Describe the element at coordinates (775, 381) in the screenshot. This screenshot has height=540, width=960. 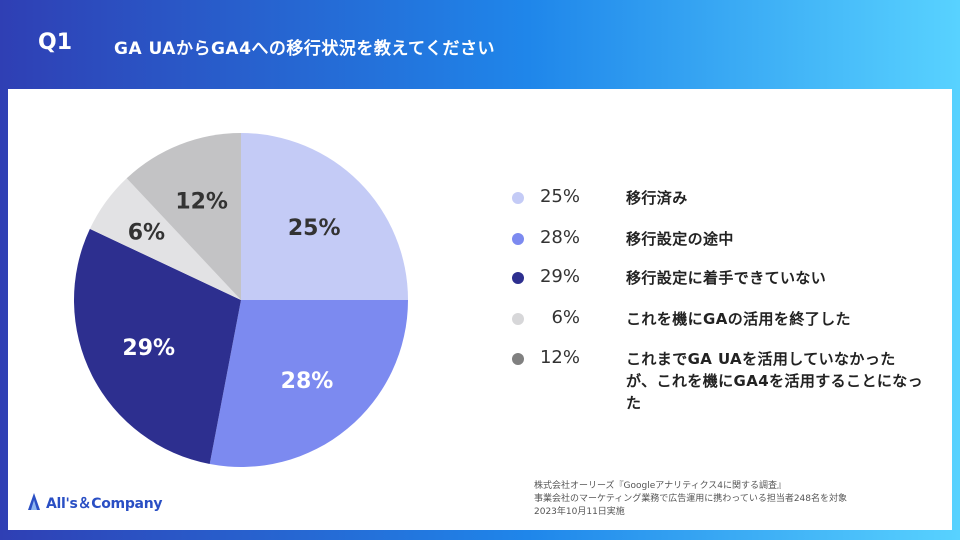
I see `legend-label: これまでGA UAを活用していなかったが、これを機にGA4を活用することになった` at that location.